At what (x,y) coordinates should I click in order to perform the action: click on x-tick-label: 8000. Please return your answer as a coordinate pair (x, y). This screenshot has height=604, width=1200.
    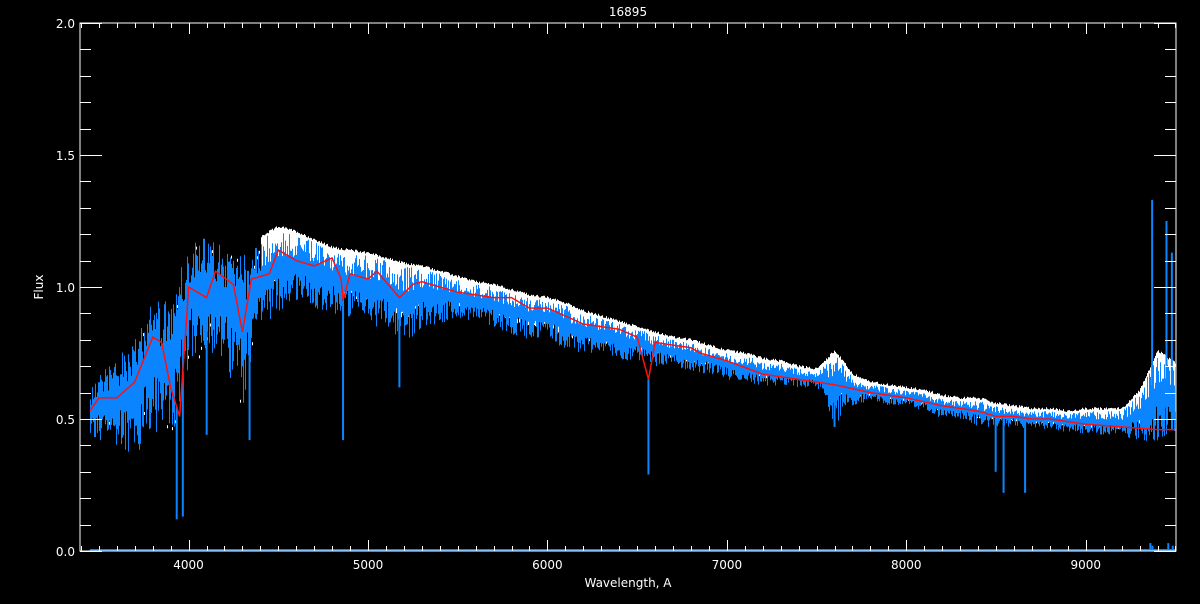
    Looking at the image, I should click on (906, 565).